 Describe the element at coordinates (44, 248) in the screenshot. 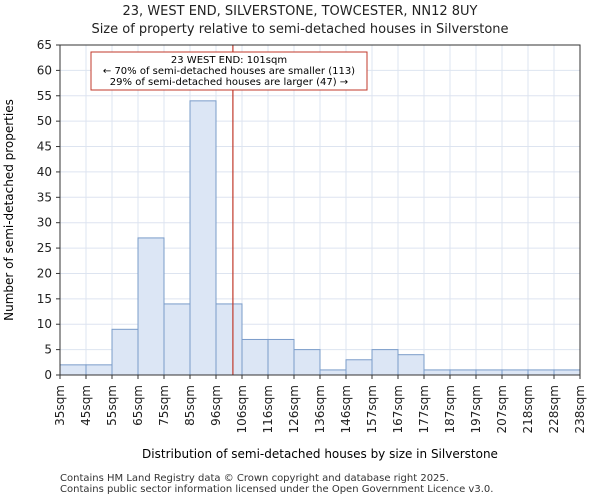

I see `y-tick-label: 25` at that location.